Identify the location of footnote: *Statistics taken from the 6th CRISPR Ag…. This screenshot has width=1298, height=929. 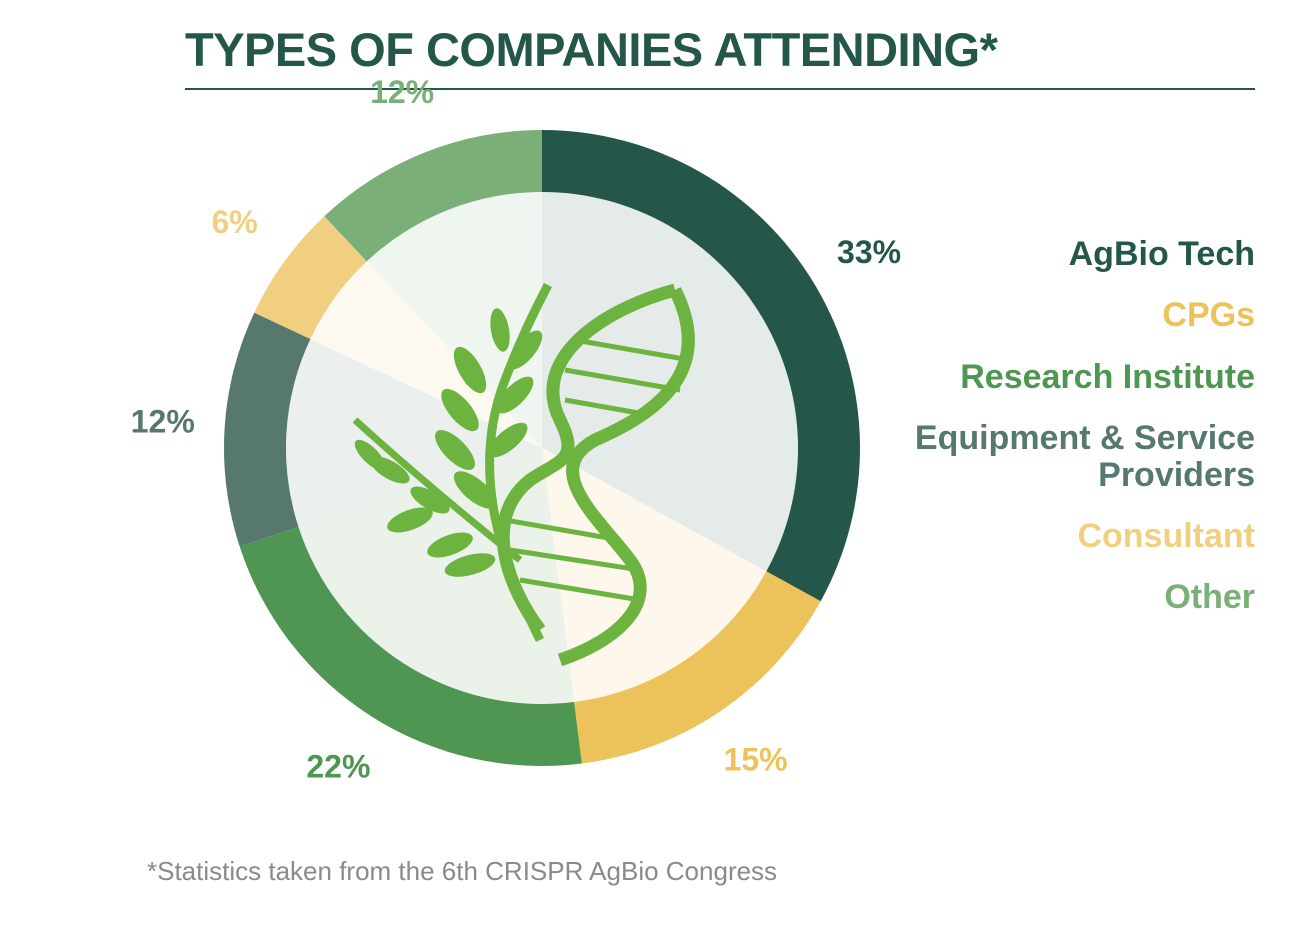
(462, 871).